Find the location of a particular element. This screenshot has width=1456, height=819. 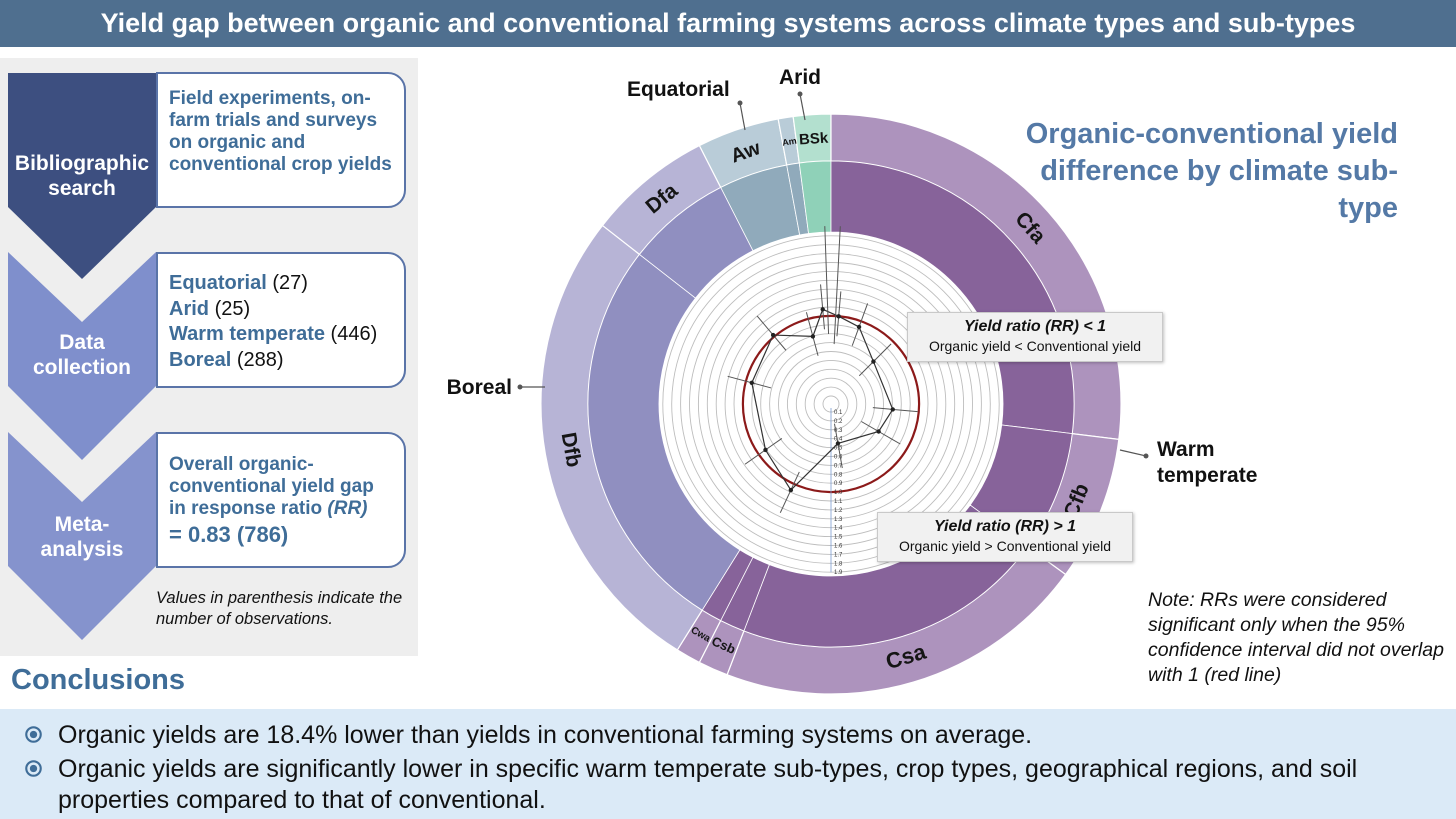

climate-type-label: temperate is located at coordinates (1207, 475).